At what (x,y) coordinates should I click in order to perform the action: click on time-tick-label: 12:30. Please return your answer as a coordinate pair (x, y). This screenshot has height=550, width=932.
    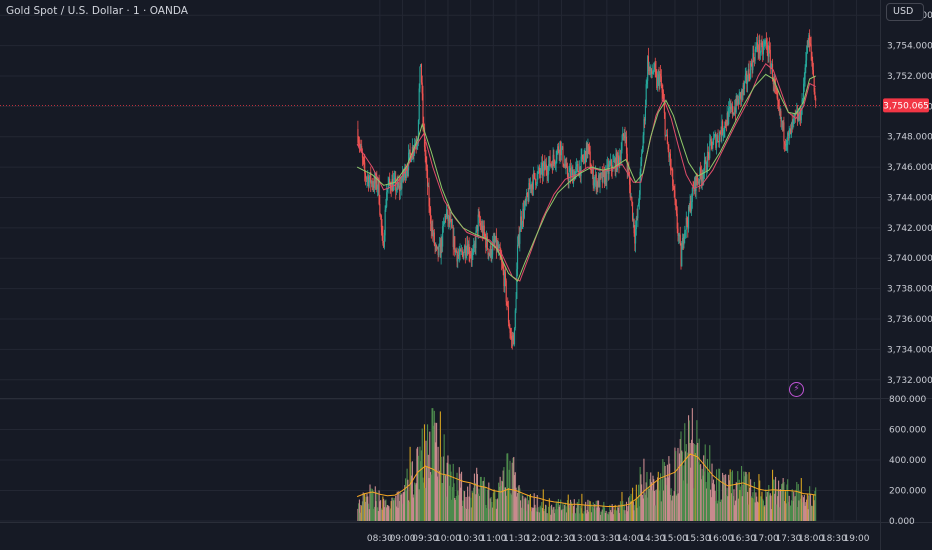
    Looking at the image, I should click on (561, 539).